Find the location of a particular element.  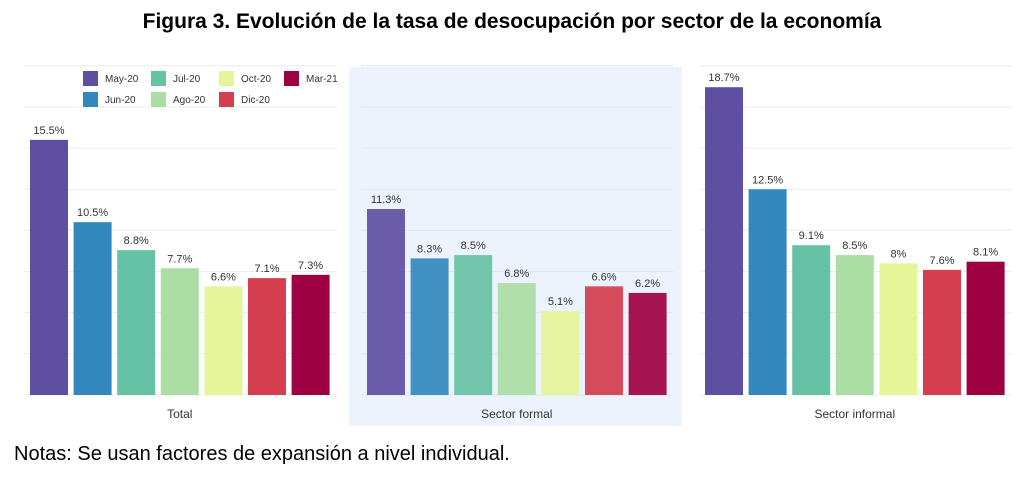

legend-label: Mar-21 is located at coordinates (322, 79).